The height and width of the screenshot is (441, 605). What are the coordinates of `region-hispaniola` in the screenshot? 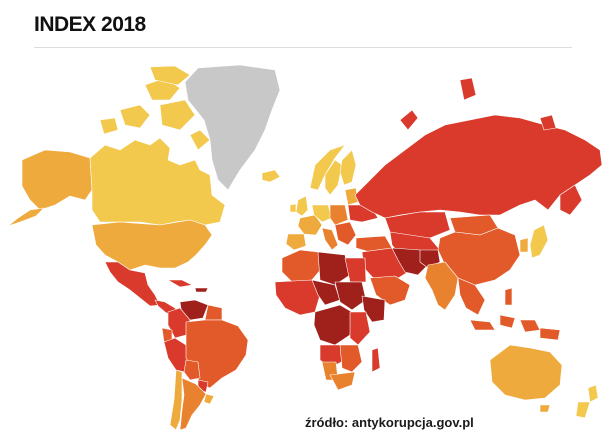 It's located at (201, 290).